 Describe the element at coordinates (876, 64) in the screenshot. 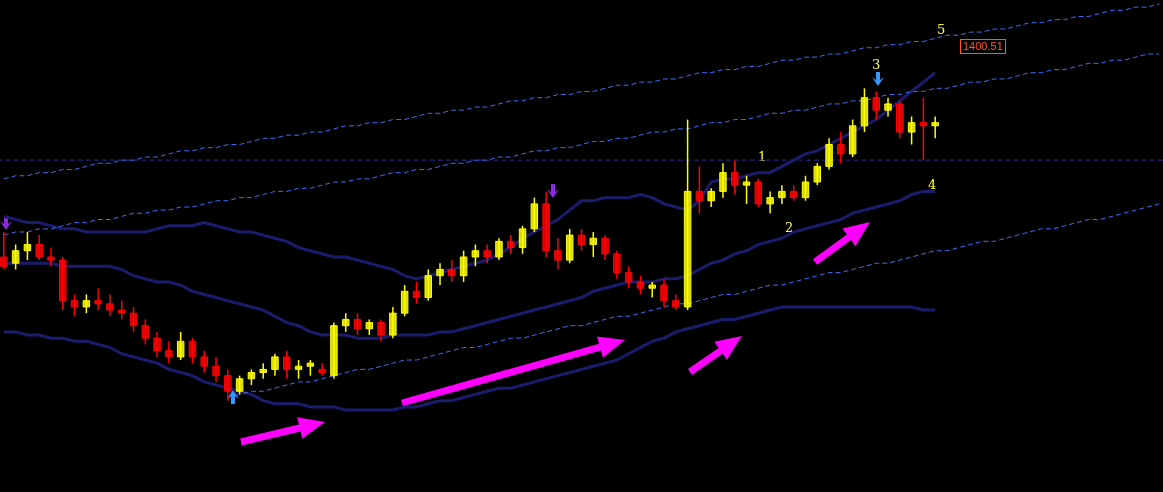

I see `text: 3` at that location.